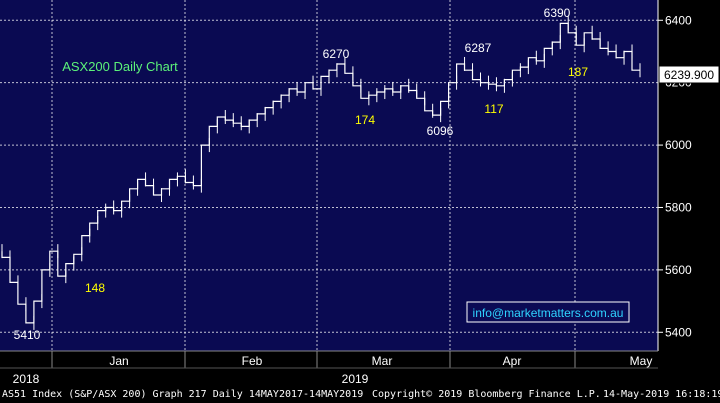 The image size is (720, 403). I want to click on x-year-label: 2019, so click(355, 379).